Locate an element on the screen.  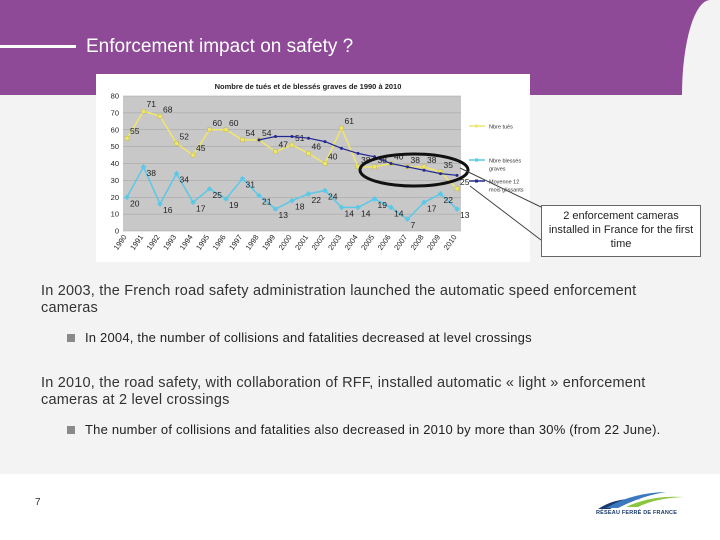
data-label: 51 is located at coordinates (300, 138).